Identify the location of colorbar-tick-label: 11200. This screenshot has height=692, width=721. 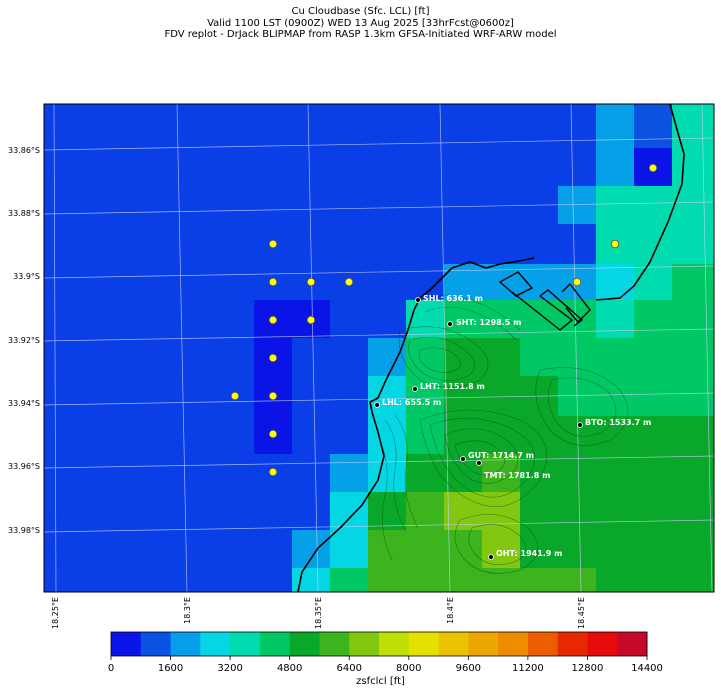
(528, 668).